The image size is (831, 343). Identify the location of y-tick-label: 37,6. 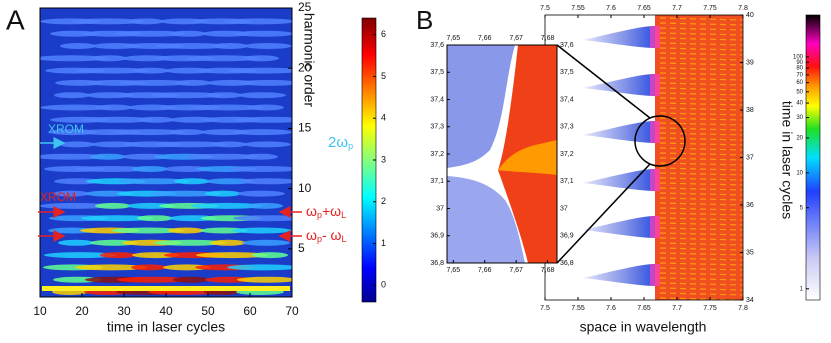
(567, 45).